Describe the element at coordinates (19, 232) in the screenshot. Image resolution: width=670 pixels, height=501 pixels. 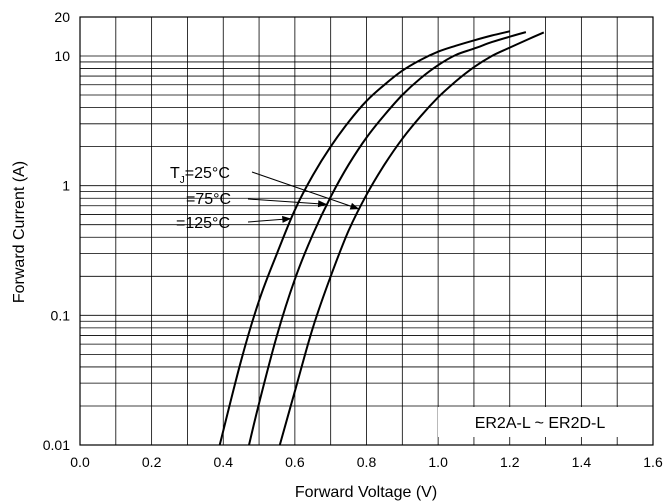
I see `y-axis-title: Forward Current (A)` at that location.